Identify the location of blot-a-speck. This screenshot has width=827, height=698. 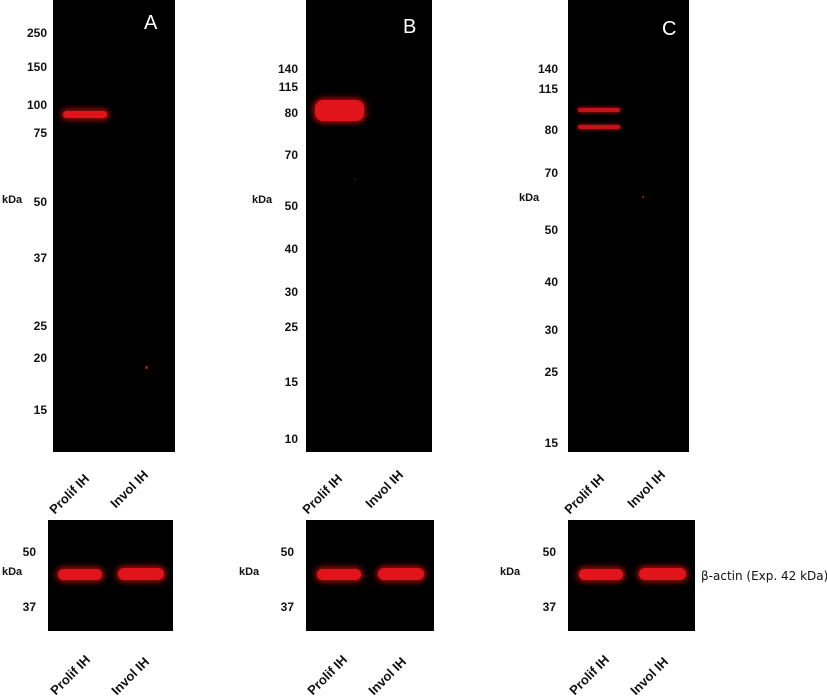
(146, 367).